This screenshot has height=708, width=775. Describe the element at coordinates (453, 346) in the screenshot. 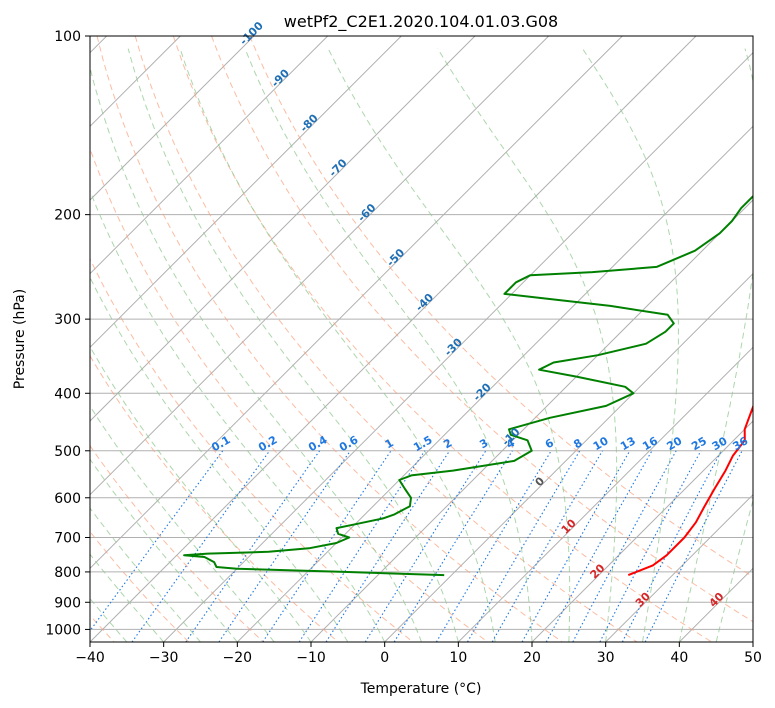

I see `isotherm-label: -30` at that location.